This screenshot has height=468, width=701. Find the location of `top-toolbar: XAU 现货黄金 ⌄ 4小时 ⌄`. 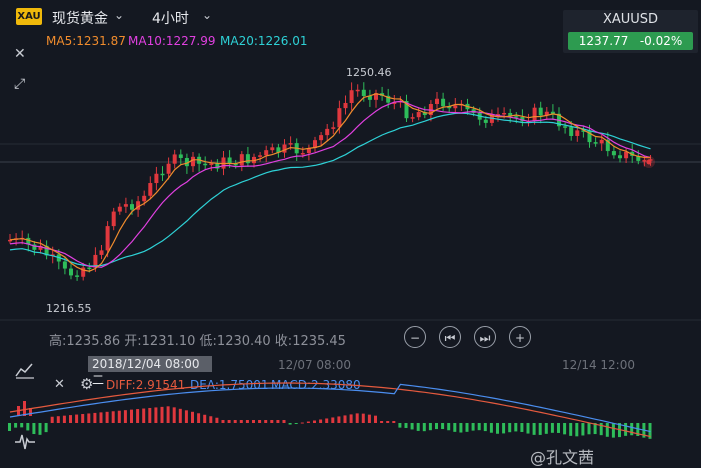

top-toolbar: XAU 现货黄金 ⌄ 4小时 ⌄ is located at coordinates (350, 17).